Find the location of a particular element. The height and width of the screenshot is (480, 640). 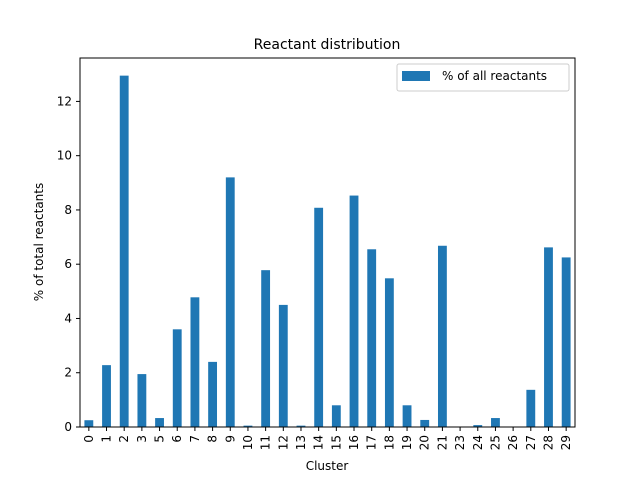

x-tick-label: 19 is located at coordinates (407, 442).